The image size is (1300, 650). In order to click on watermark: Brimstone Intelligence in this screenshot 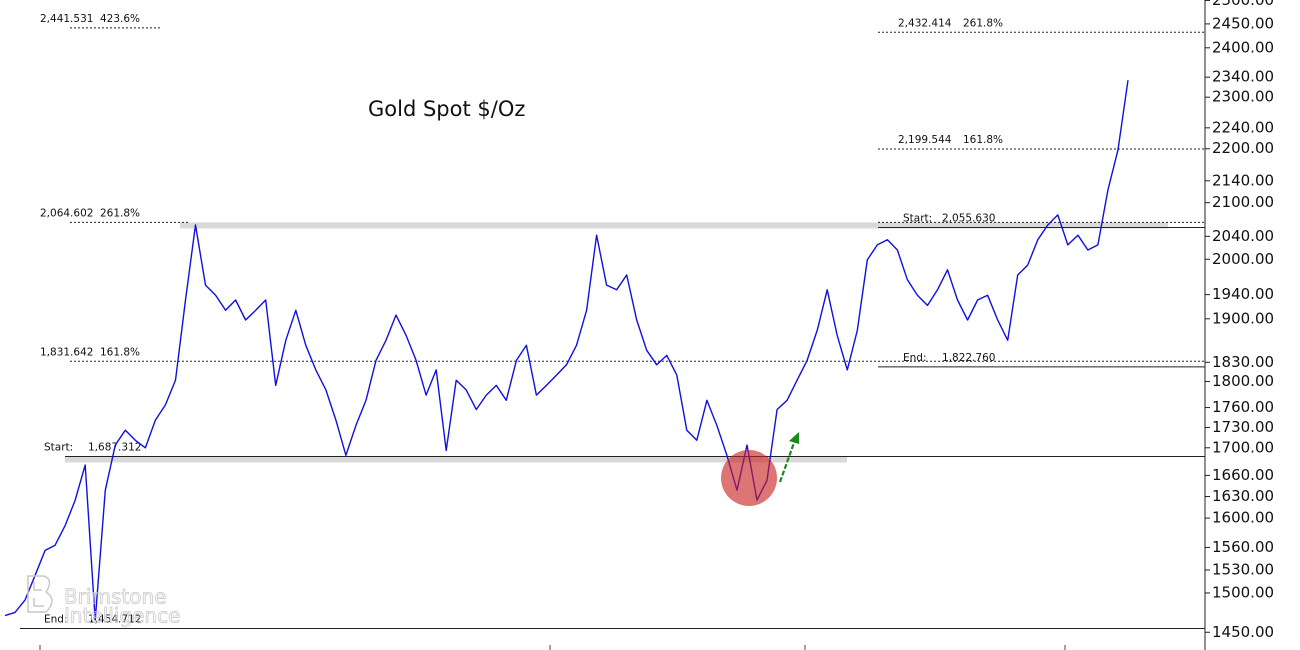, I will do `click(104, 601)`.